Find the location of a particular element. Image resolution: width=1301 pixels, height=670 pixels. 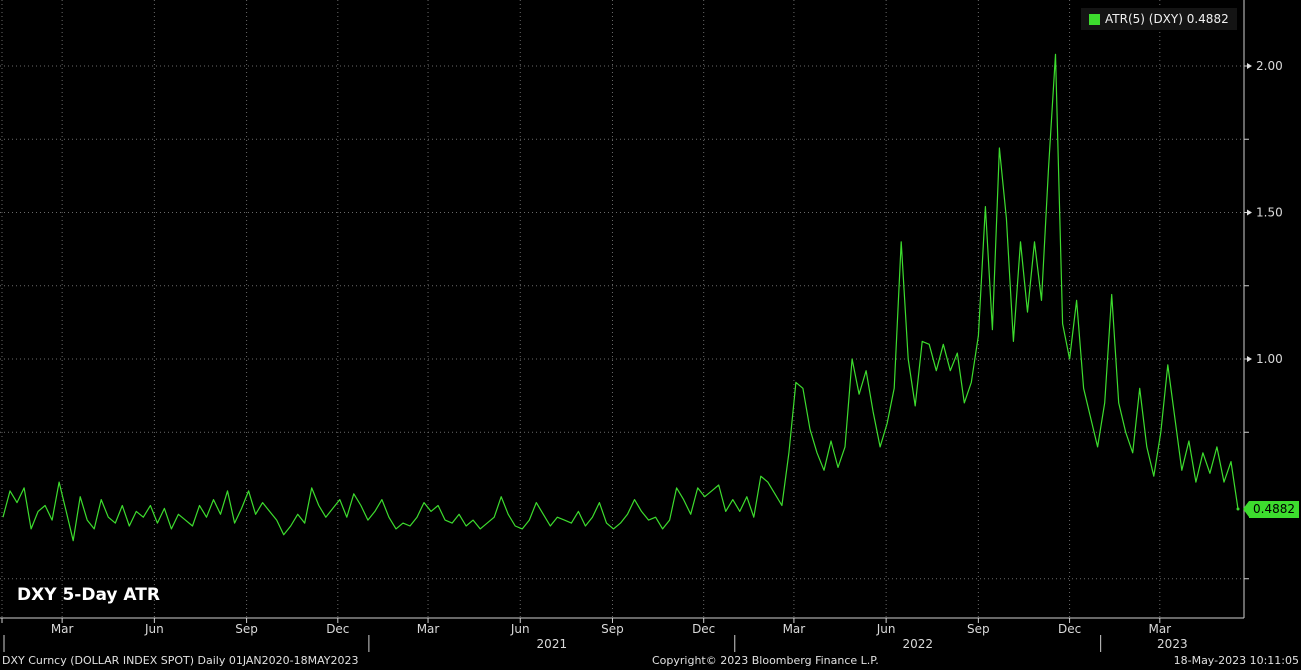

year-label: 2023 is located at coordinates (1172, 644).